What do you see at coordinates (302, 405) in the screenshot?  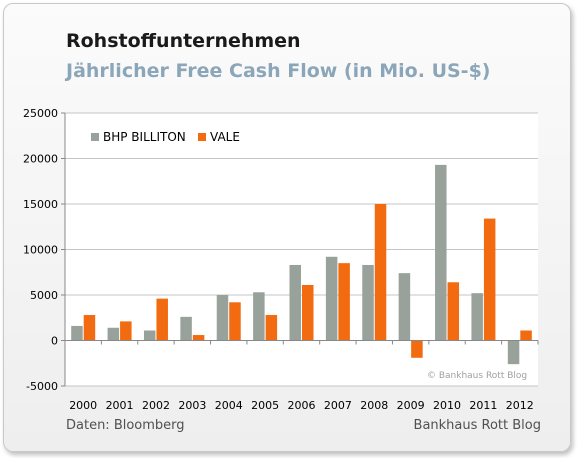 I see `x-tick-label: 2006` at bounding box center [302, 405].